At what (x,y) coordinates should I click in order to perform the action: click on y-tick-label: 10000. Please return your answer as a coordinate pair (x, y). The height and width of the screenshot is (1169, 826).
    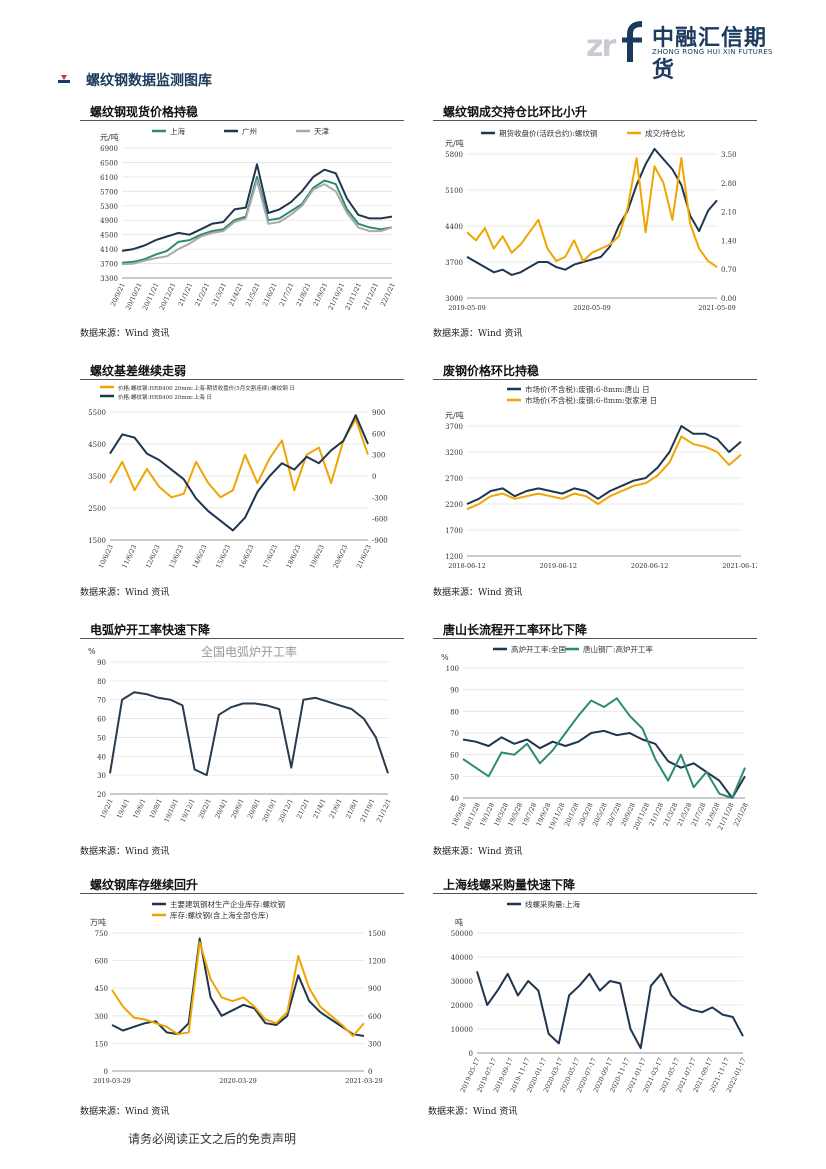
    Looking at the image, I should click on (462, 1030).